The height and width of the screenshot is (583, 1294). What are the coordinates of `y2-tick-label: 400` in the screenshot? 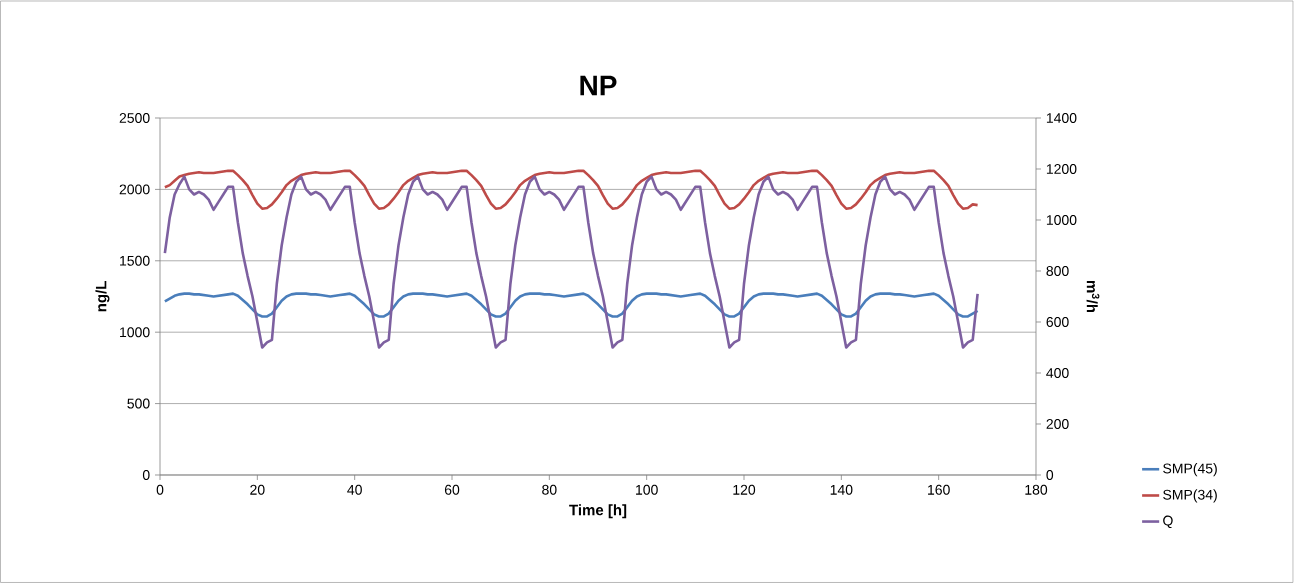 It's located at (1057, 373).